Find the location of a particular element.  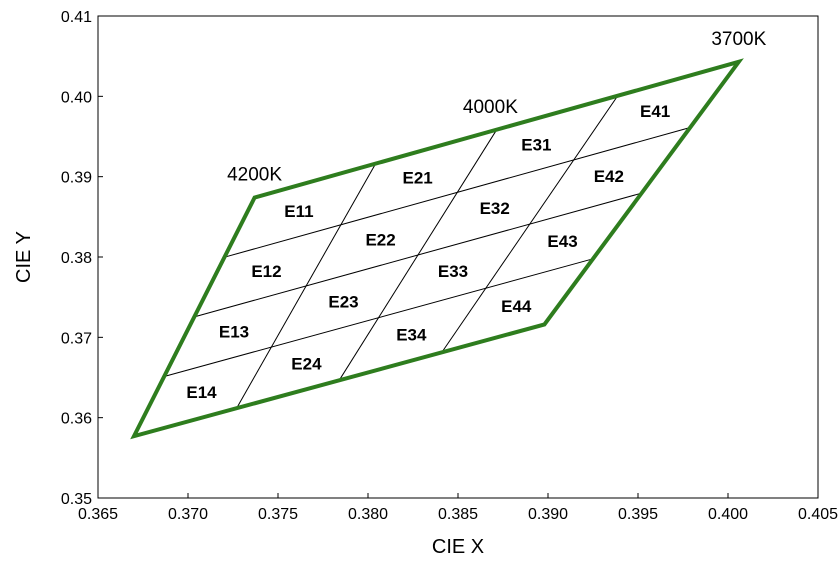

x-tick-label: 0.390 is located at coordinates (548, 514).